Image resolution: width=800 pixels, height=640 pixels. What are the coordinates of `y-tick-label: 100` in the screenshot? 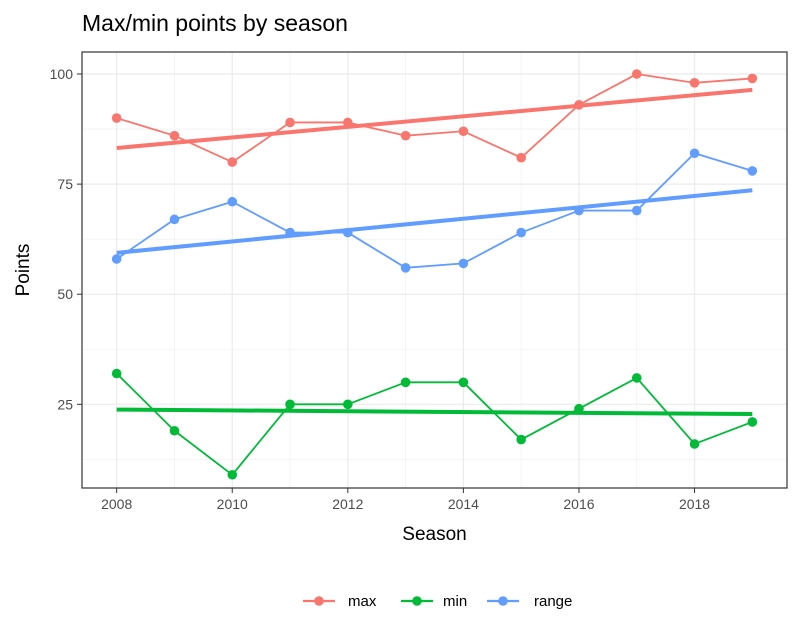 It's located at (62, 74).